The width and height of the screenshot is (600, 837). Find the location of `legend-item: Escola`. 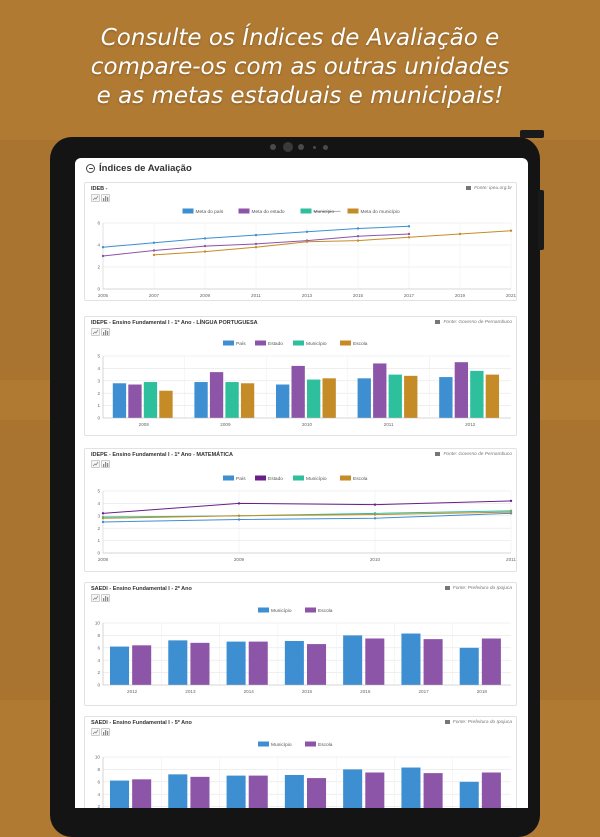

legend-item: Escola is located at coordinates (354, 478).